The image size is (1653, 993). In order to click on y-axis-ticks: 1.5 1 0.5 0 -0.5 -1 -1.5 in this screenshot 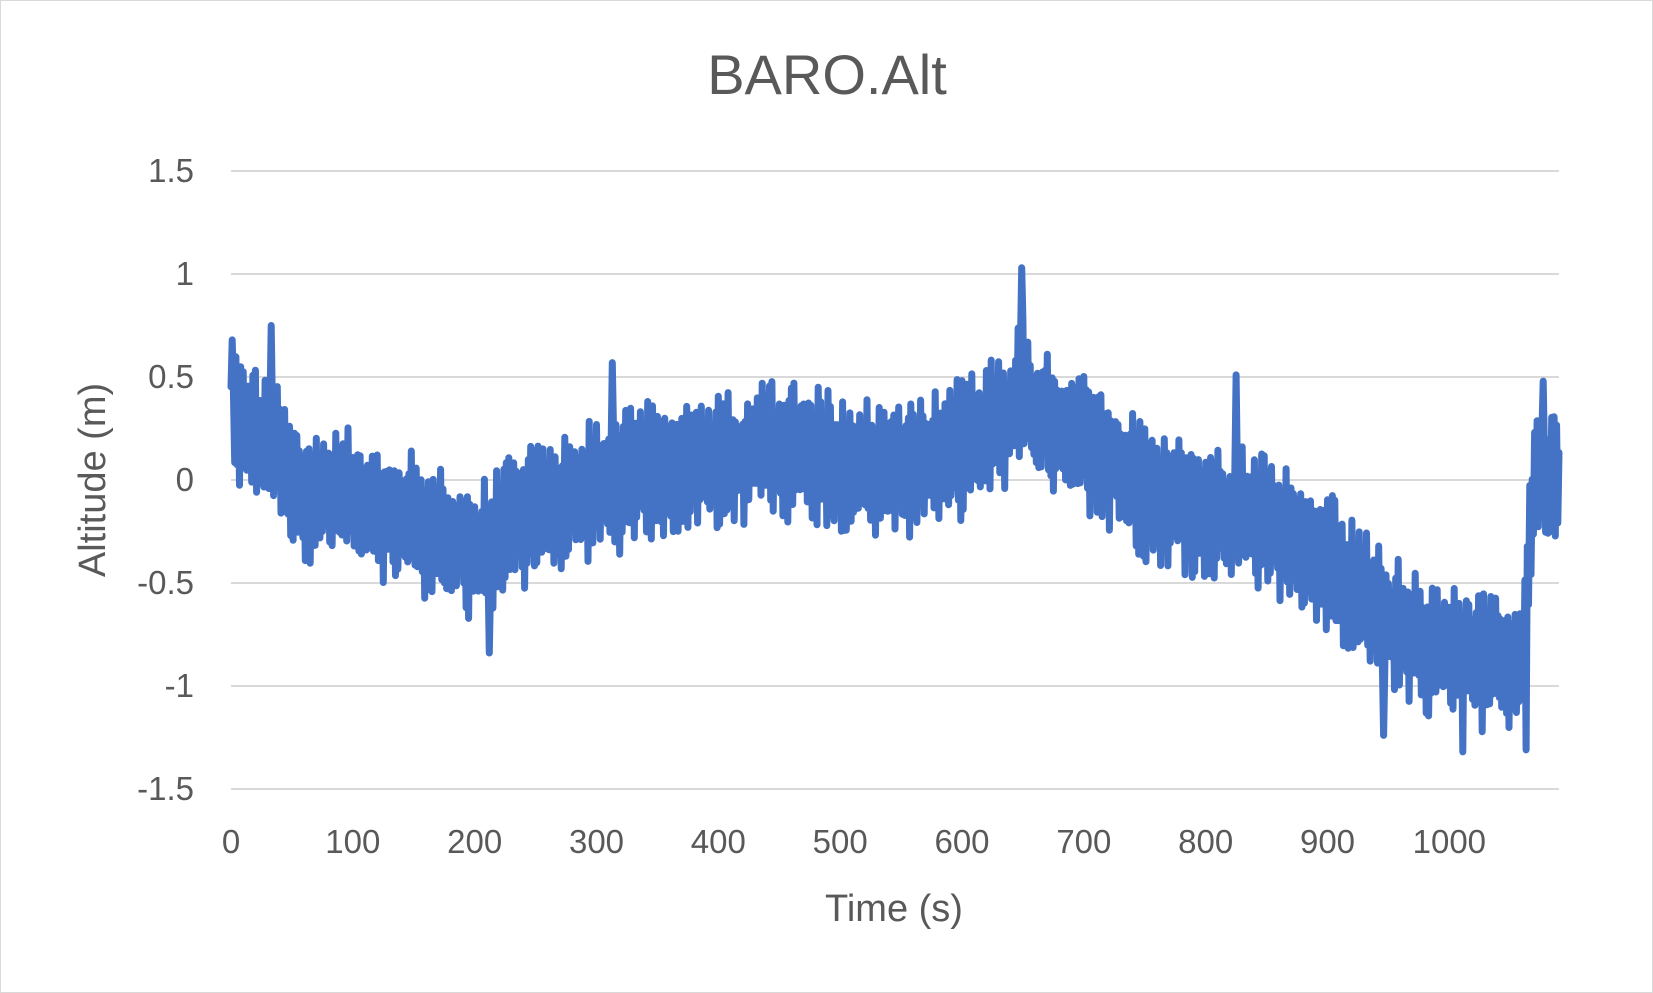, I will do `click(165, 479)`.